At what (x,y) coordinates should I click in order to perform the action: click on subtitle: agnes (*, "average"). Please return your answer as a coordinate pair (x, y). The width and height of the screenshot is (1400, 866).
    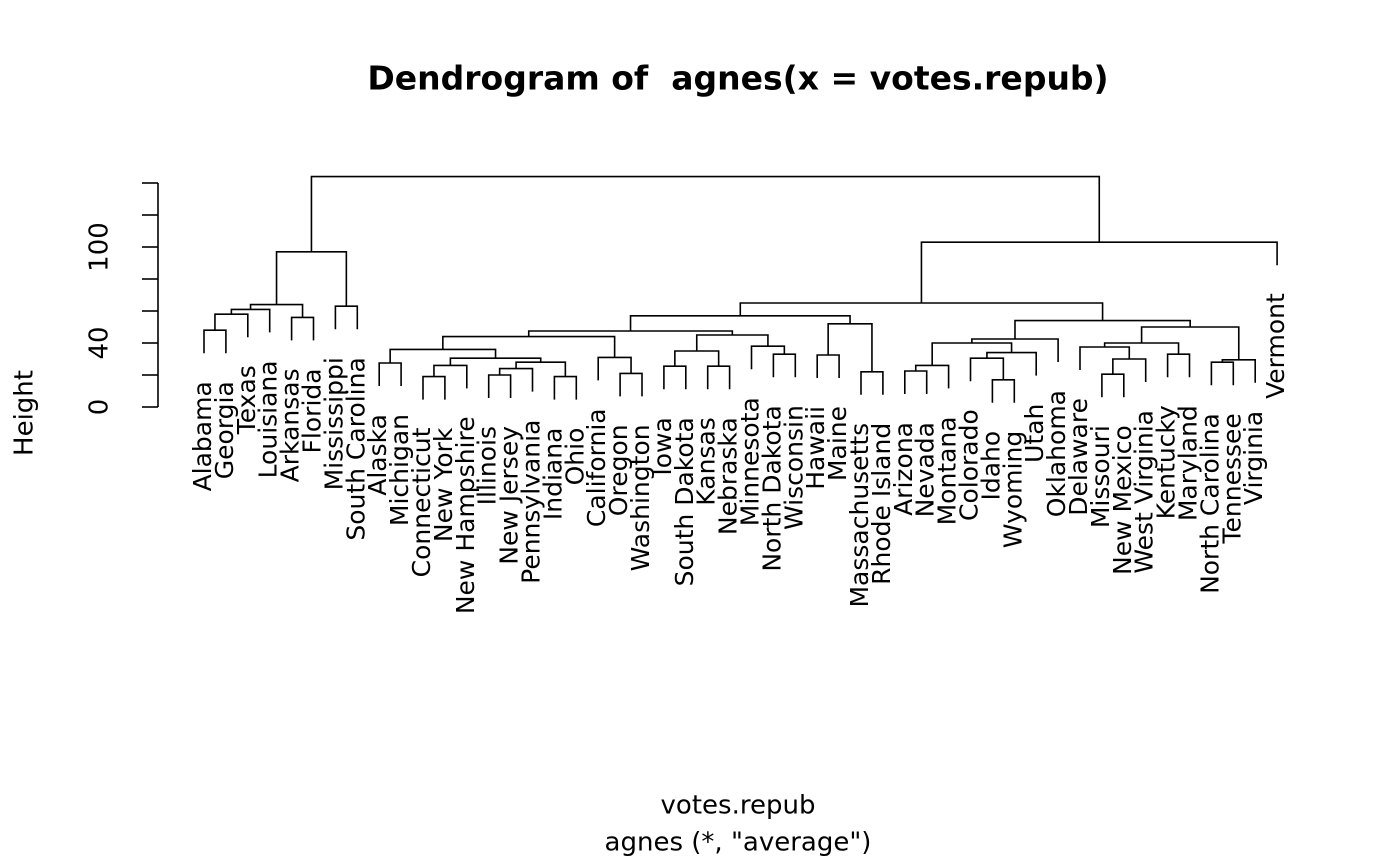
    Looking at the image, I should click on (738, 843).